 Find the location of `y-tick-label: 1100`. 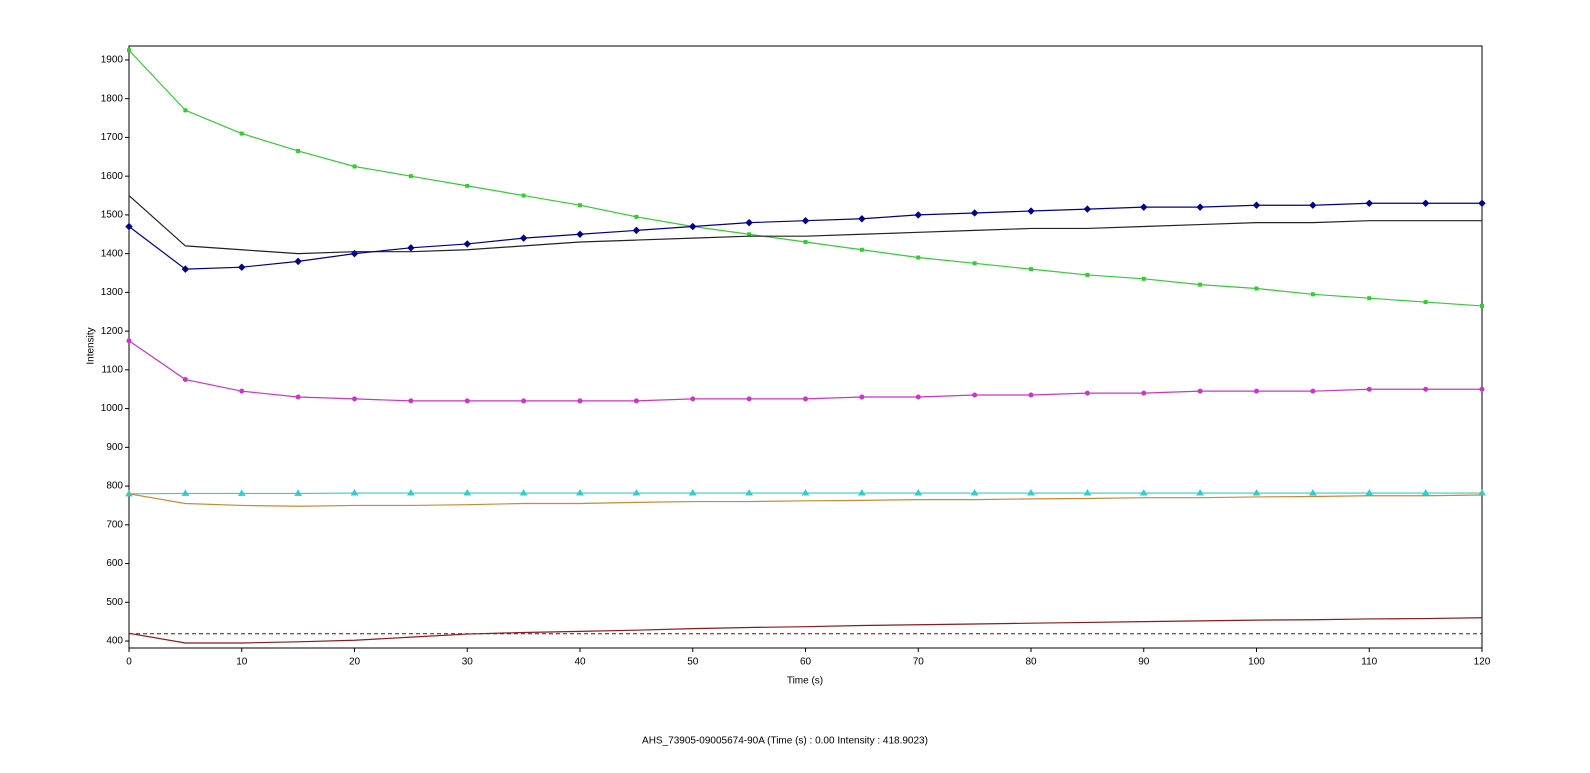

y-tick-label: 1100 is located at coordinates (112, 369).